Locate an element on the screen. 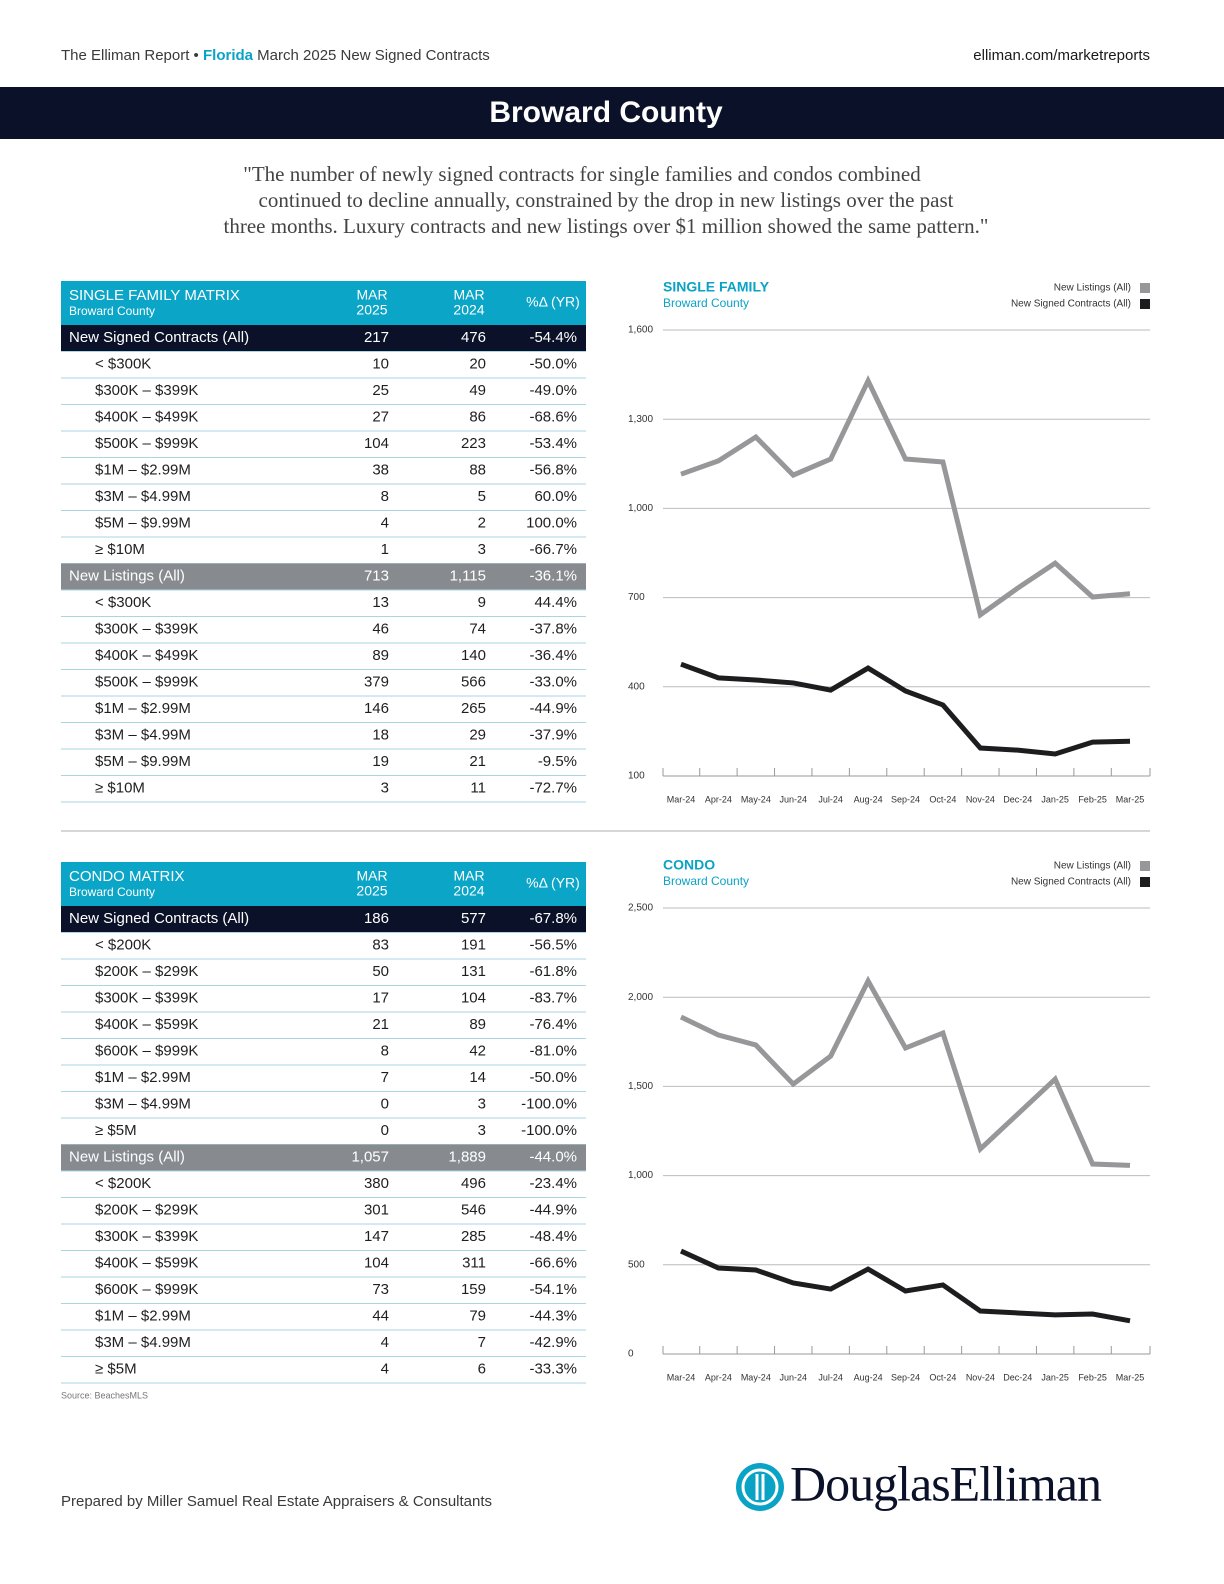 Image resolution: width=1224 pixels, height=1584 pixels. cell-value: -100.0% is located at coordinates (549, 1104).